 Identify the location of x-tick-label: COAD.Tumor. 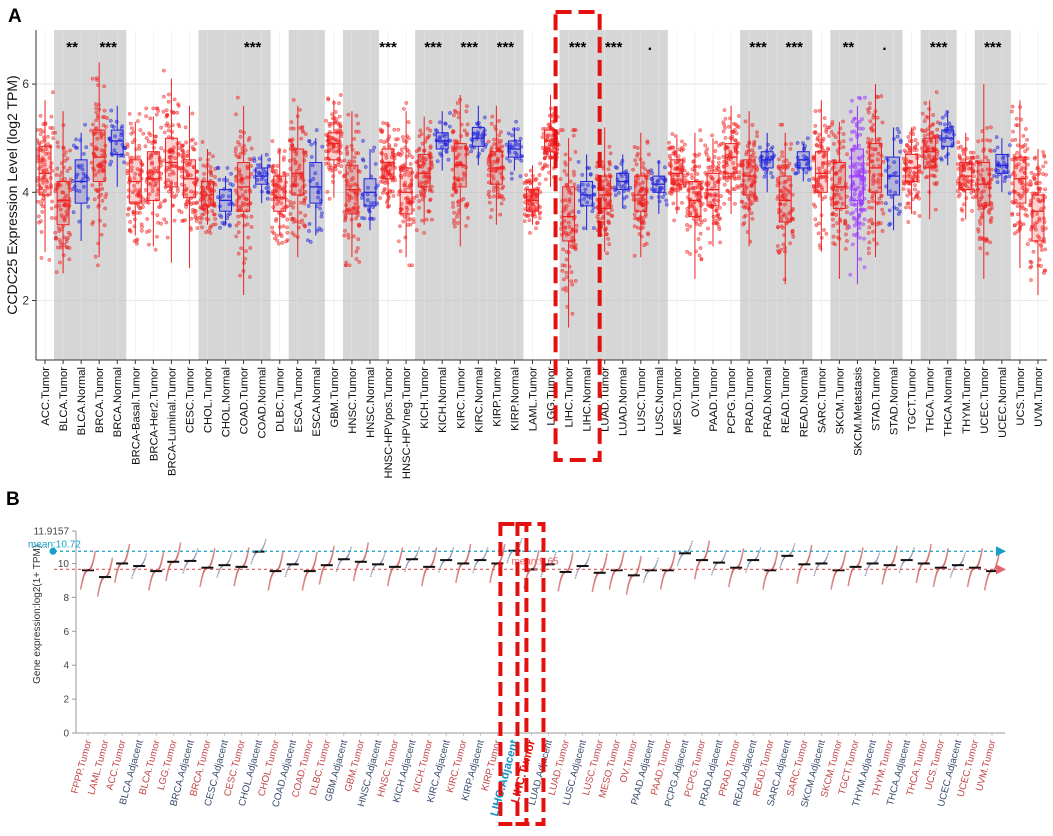
(245, 401).